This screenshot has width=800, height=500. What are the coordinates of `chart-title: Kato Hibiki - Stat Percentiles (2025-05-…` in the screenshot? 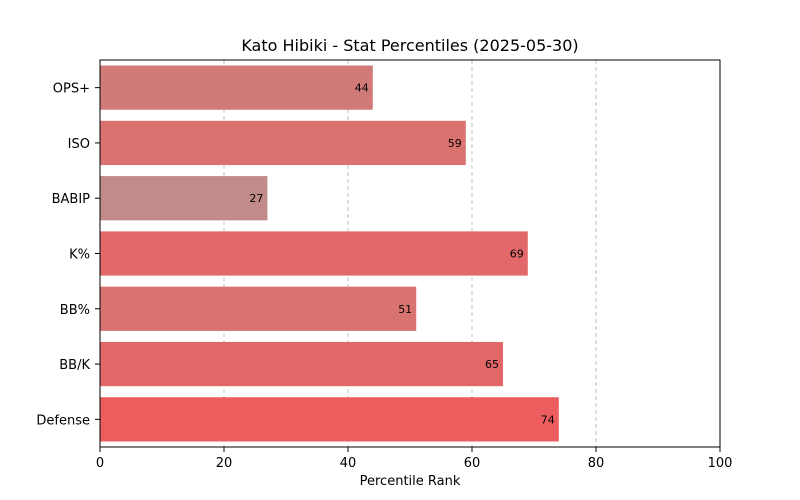 It's located at (409, 45).